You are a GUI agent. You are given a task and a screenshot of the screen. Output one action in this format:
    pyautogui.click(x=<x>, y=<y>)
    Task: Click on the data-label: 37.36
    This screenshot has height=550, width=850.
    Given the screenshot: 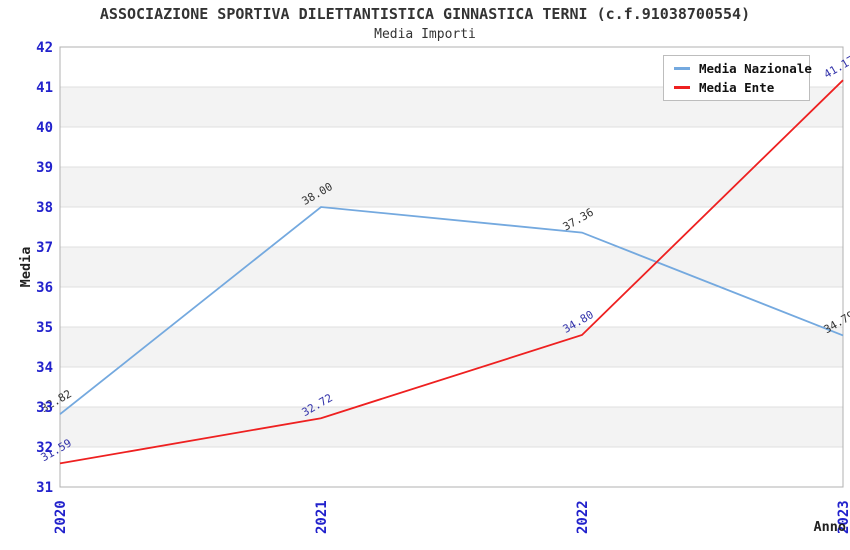 What is the action you would take?
    pyautogui.click(x=578, y=220)
    